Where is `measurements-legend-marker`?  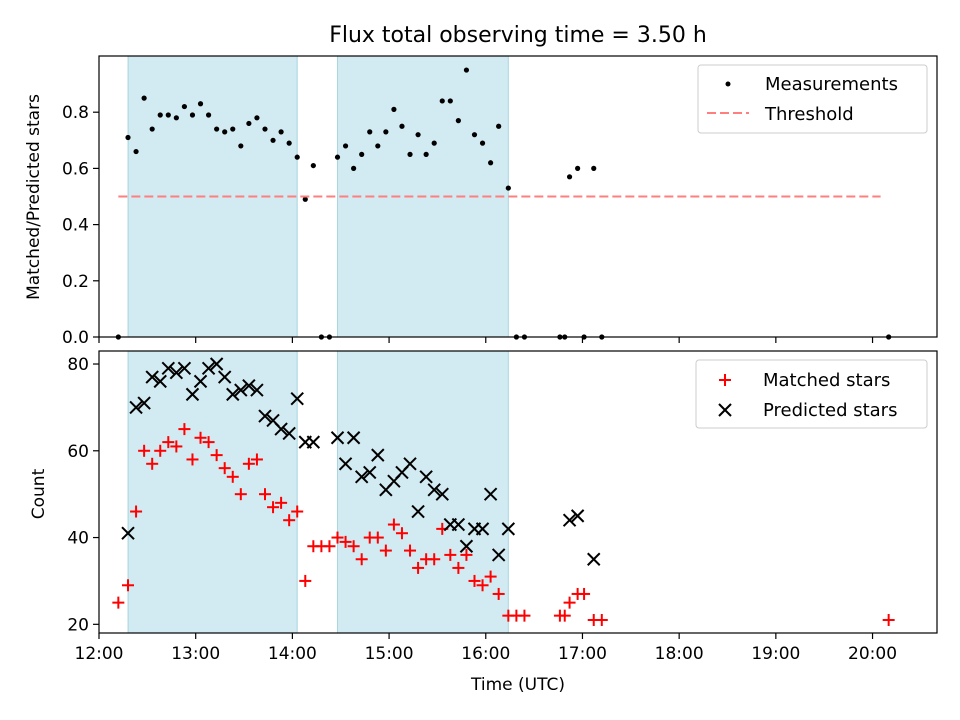 measurements-legend-marker is located at coordinates (728, 84).